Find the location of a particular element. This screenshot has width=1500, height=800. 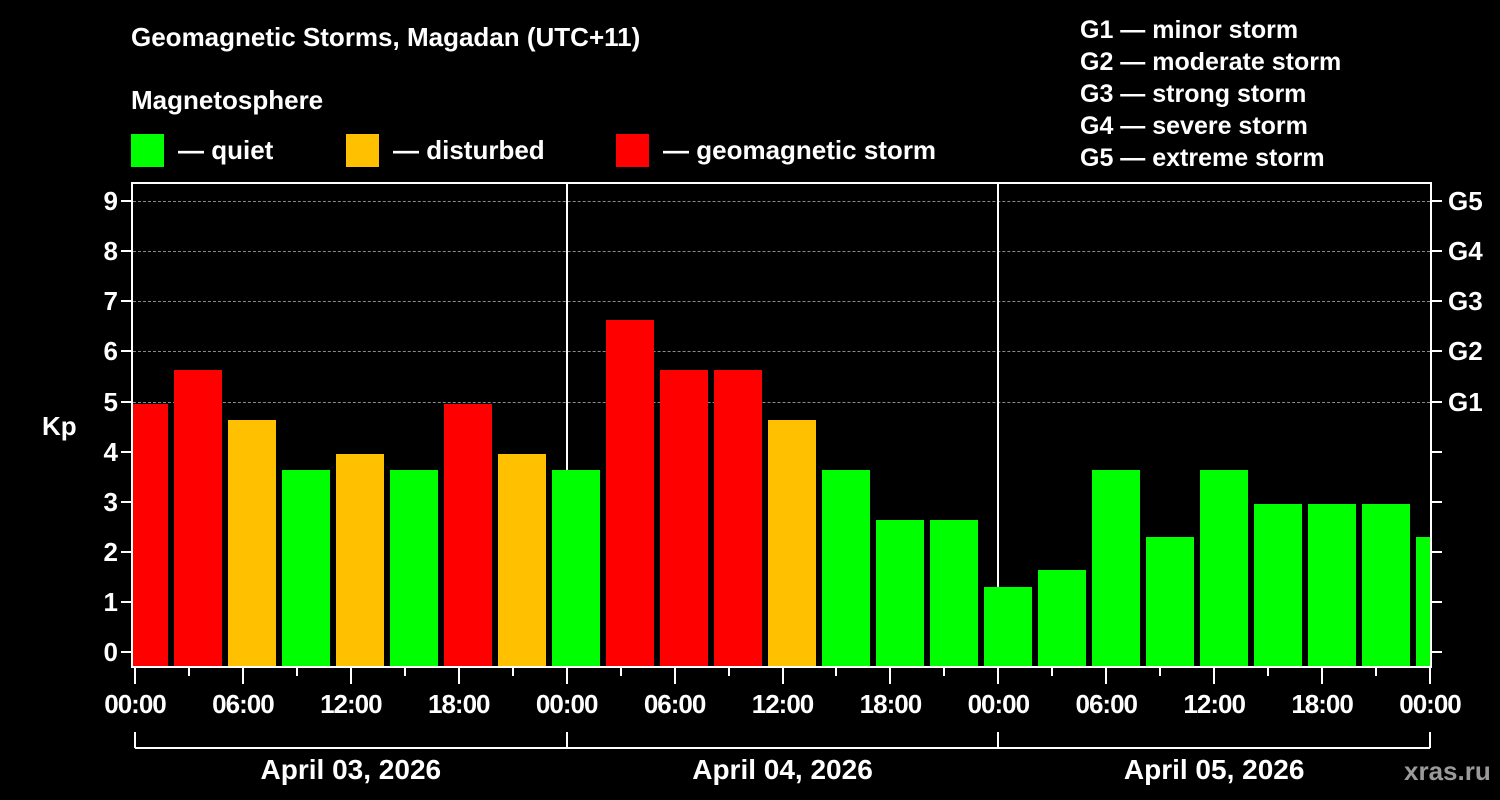

legend-quiet: — quiet is located at coordinates (202, 150).